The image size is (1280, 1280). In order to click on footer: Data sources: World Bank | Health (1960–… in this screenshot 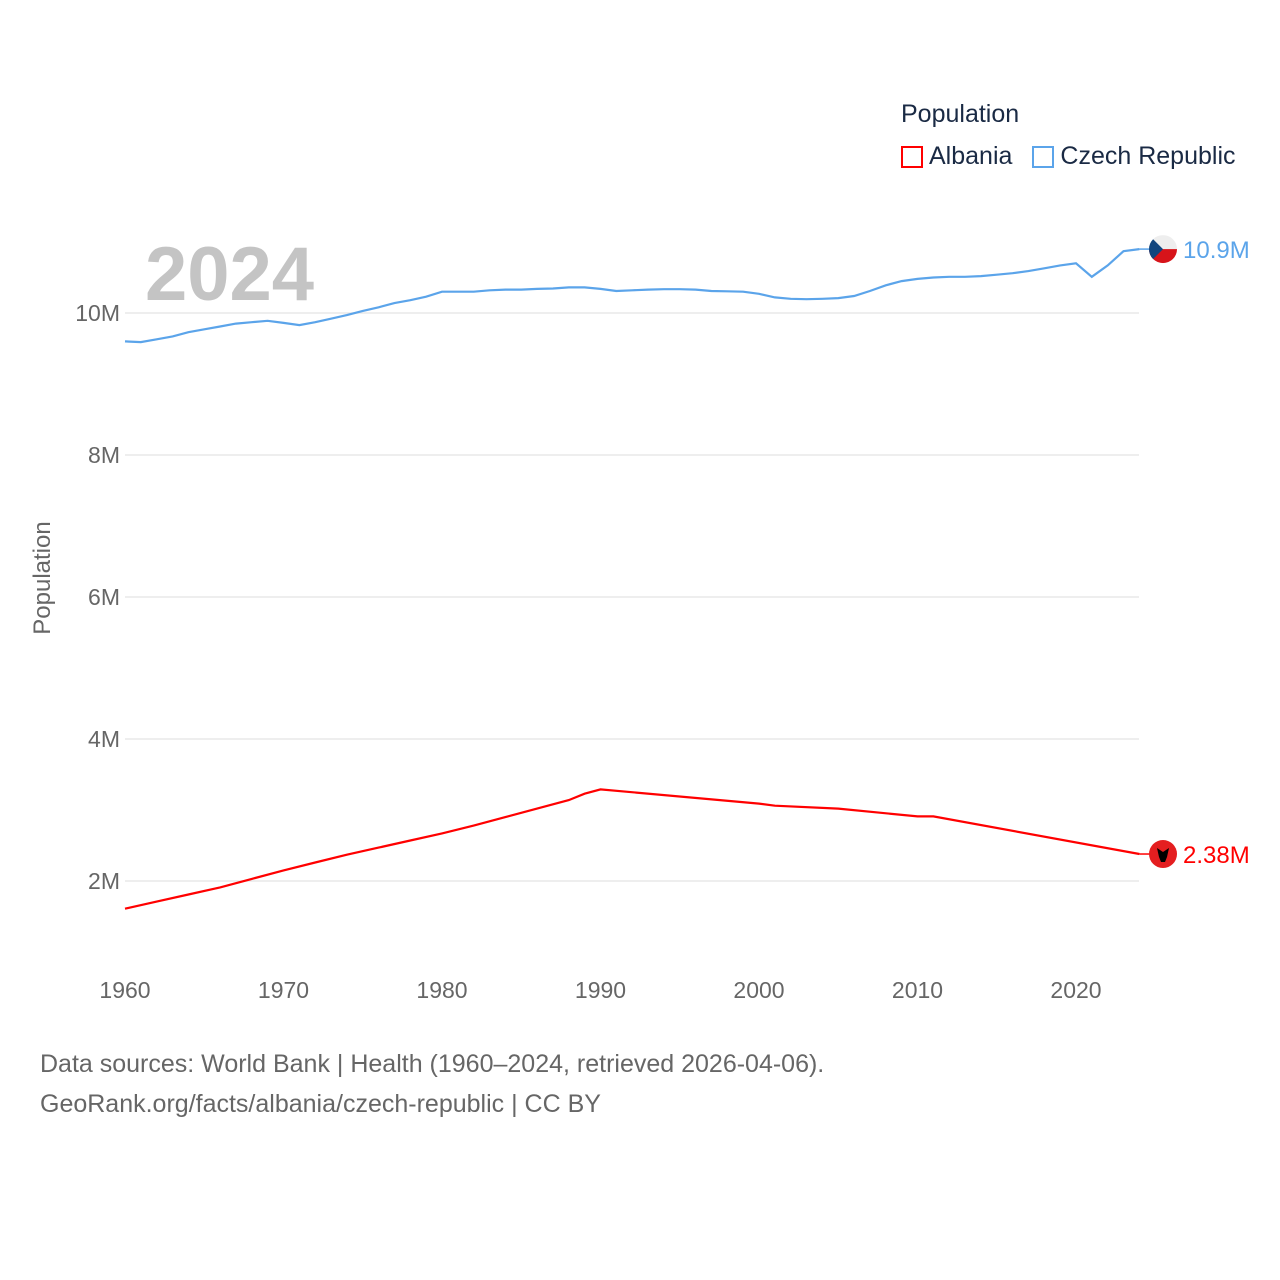, I will do `click(432, 1084)`.